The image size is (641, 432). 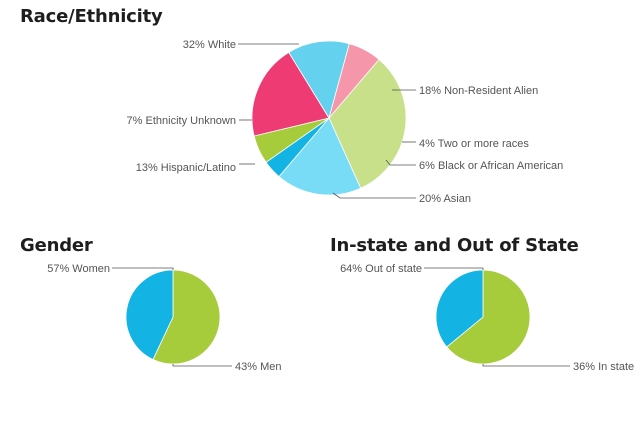 What do you see at coordinates (78, 269) in the screenshot?
I see `gender-slice-label: 57% Women` at bounding box center [78, 269].